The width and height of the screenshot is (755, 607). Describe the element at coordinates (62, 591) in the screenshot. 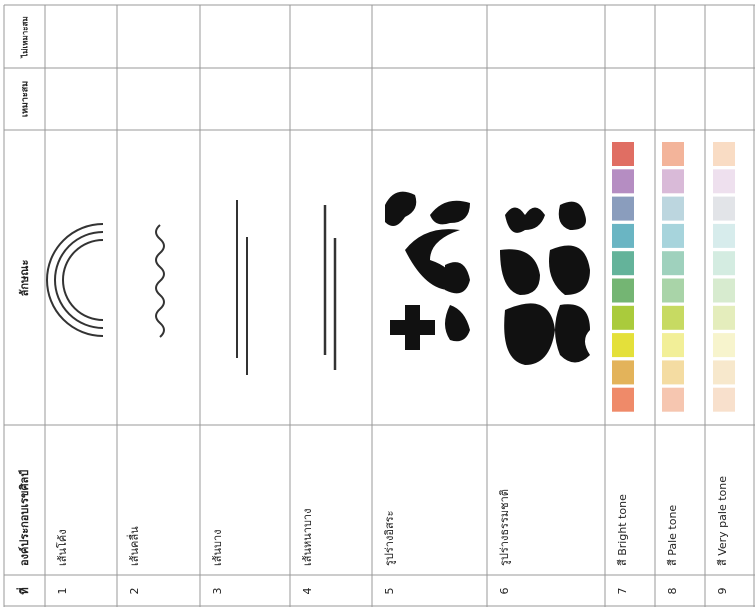

I see `row-number: 1` at that location.